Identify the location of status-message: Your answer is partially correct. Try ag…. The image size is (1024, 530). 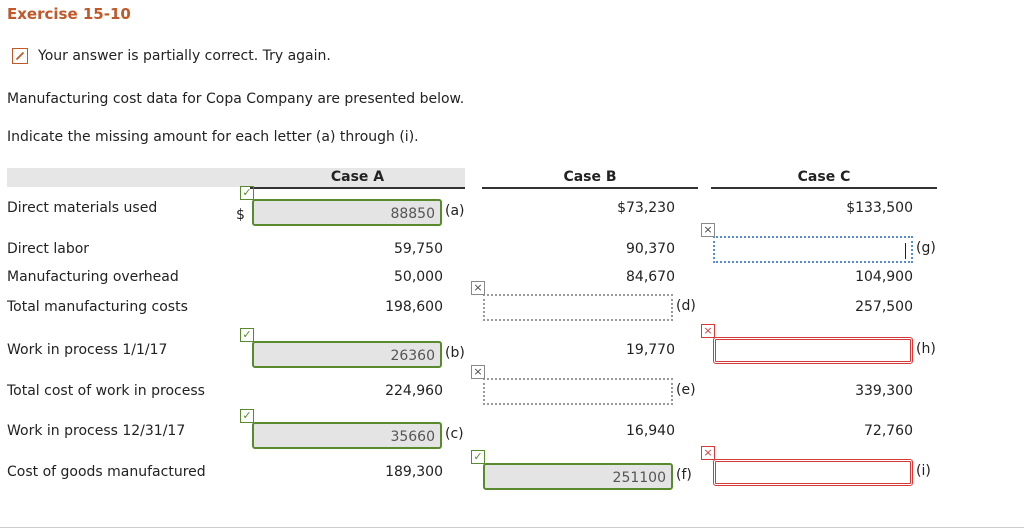
(184, 56).